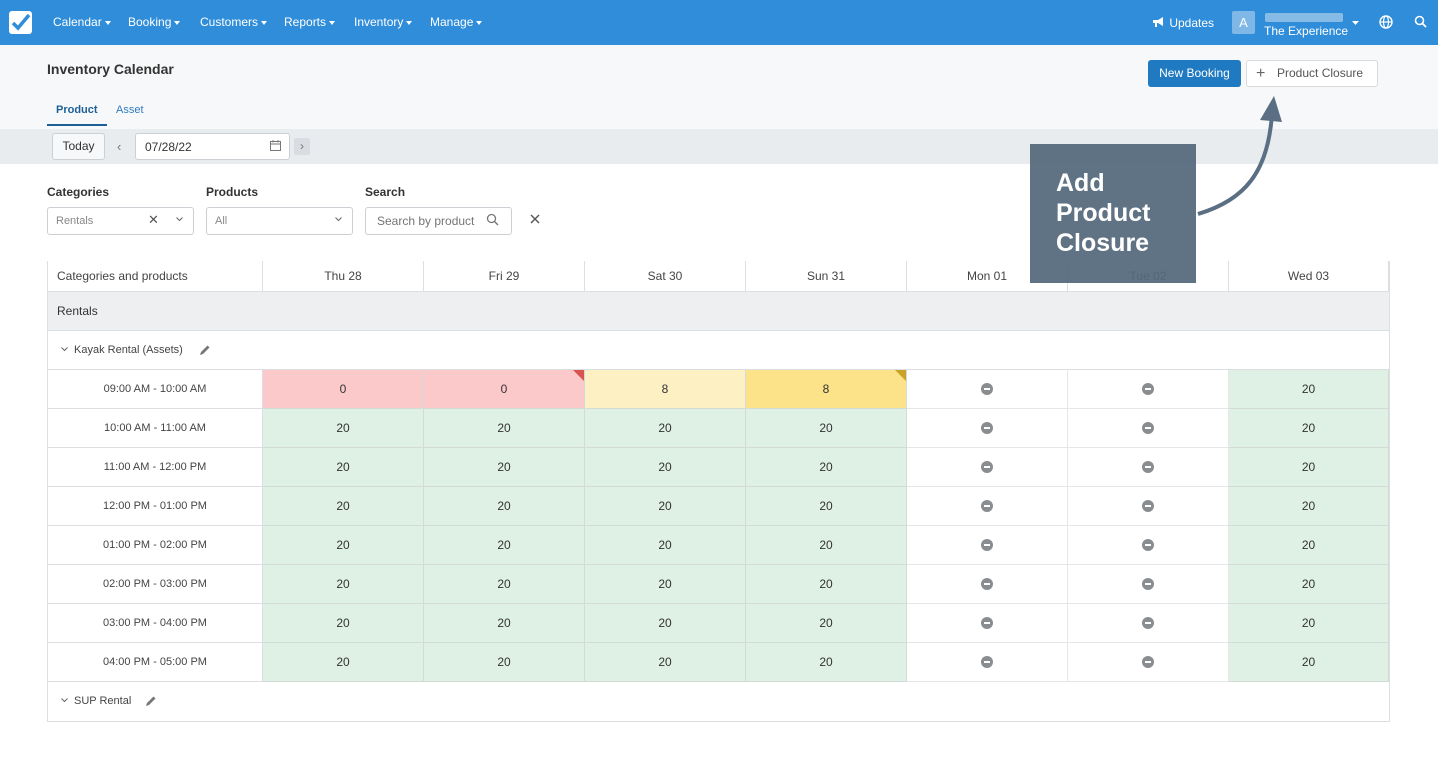 The width and height of the screenshot is (1438, 758). Describe the element at coordinates (154, 22) in the screenshot. I see `nav-booking: Booking` at that location.